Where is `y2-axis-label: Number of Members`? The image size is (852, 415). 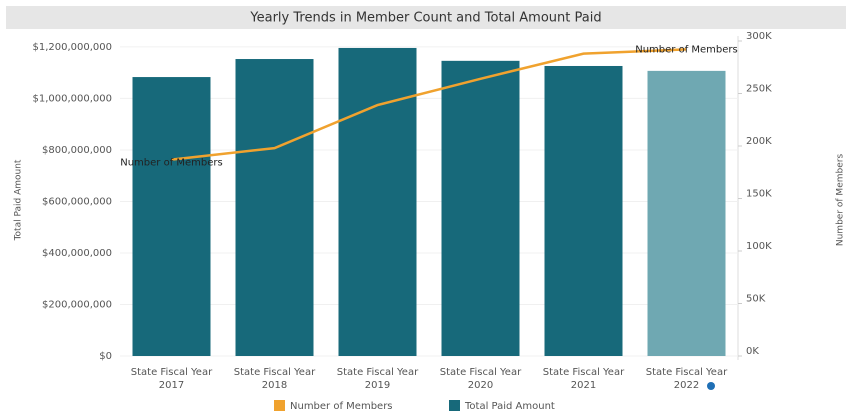
y2-axis-label: Number of Members is located at coordinates (841, 200).